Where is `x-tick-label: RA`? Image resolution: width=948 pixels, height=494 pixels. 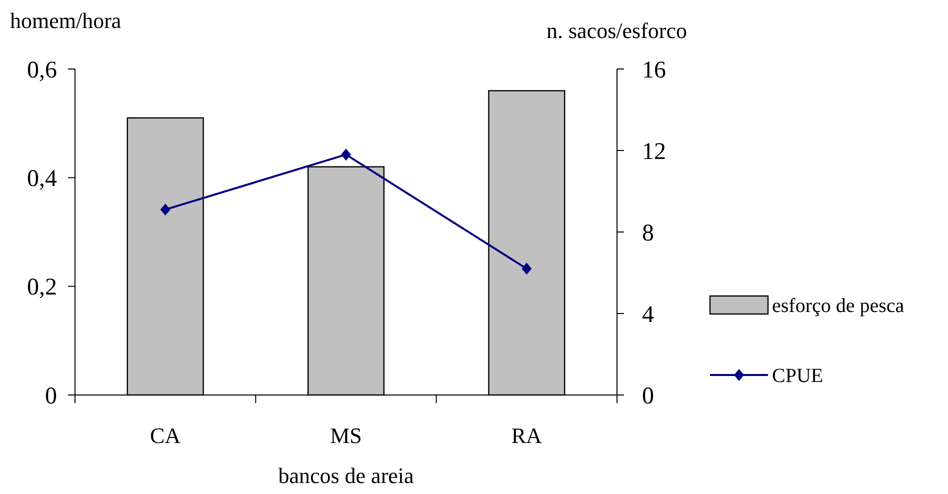
x-tick-label: RA is located at coordinates (526, 435).